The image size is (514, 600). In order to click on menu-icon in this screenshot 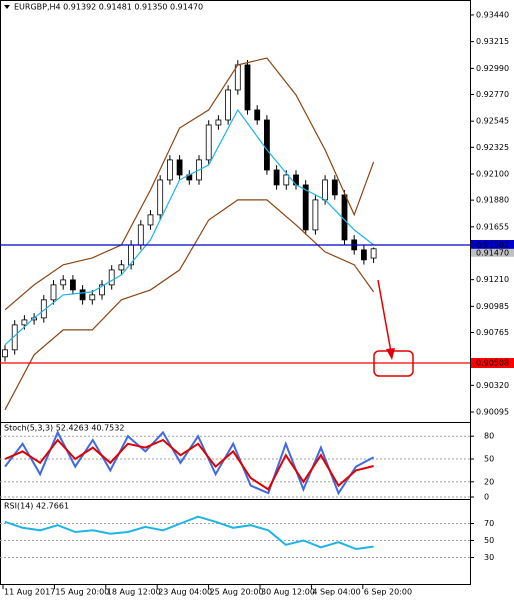, I will do `click(7, 7)`.